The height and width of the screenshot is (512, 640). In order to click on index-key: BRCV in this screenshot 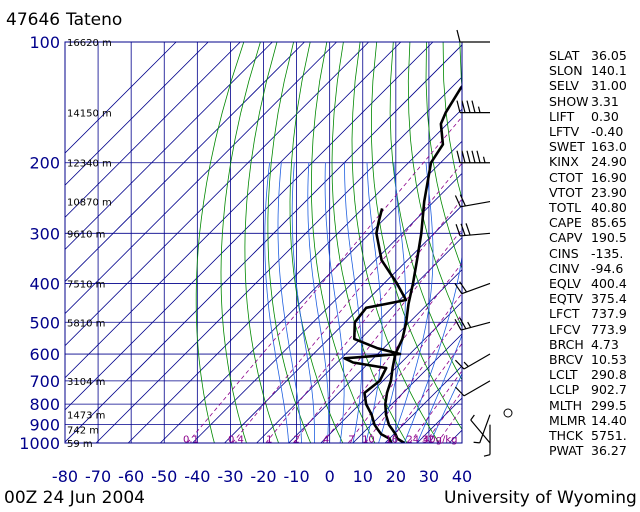, I will do `click(566, 360)`.